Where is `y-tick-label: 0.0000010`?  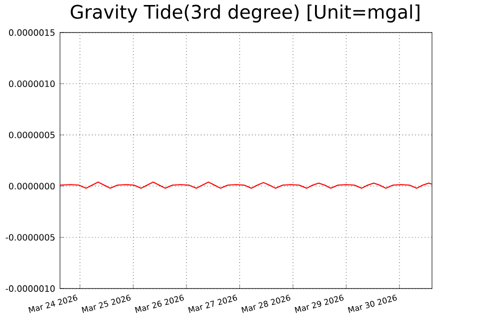
y-tick-label: 0.0000010 is located at coordinates (31, 84).